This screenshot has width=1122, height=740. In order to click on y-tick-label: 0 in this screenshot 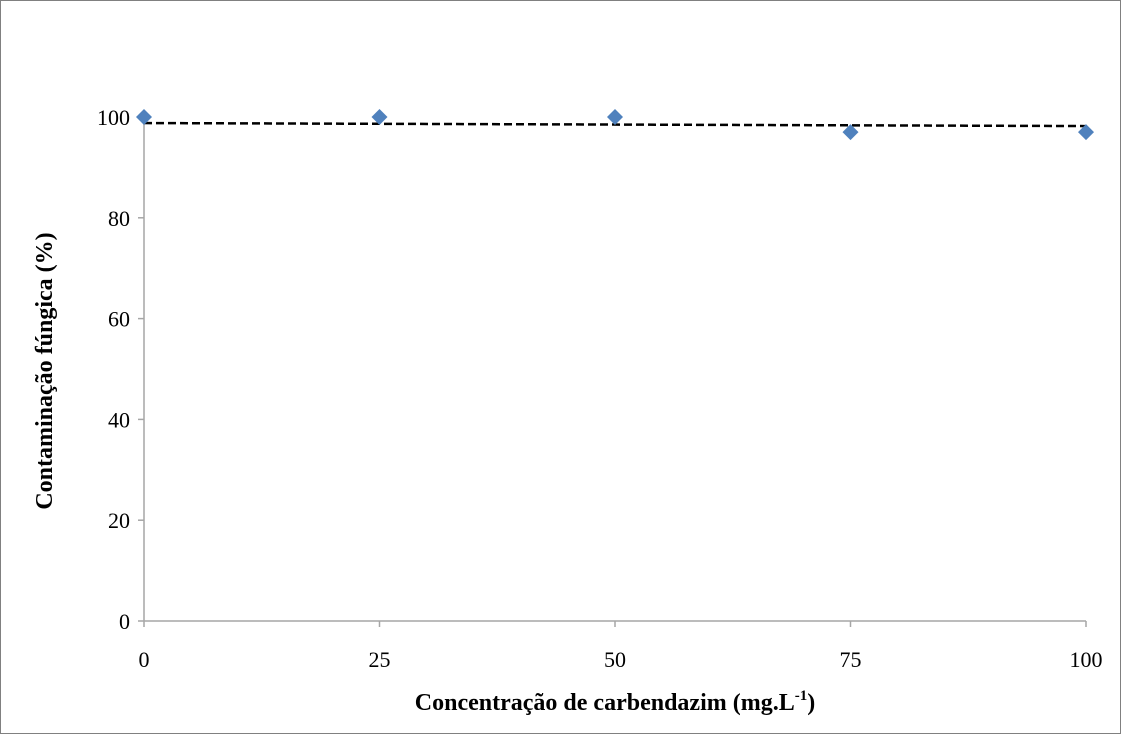, I will do `click(124, 621)`.